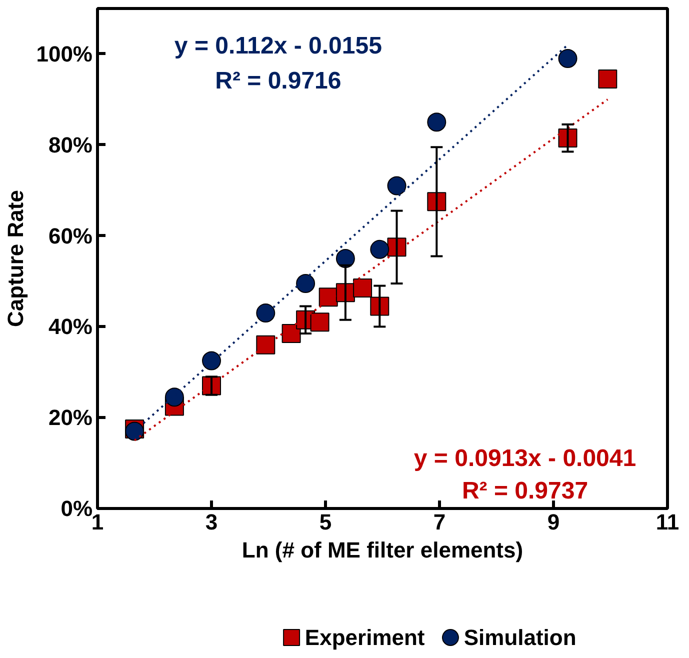 The image size is (689, 658). Describe the element at coordinates (553, 522) in the screenshot. I see `x-tick-label: 9` at that location.